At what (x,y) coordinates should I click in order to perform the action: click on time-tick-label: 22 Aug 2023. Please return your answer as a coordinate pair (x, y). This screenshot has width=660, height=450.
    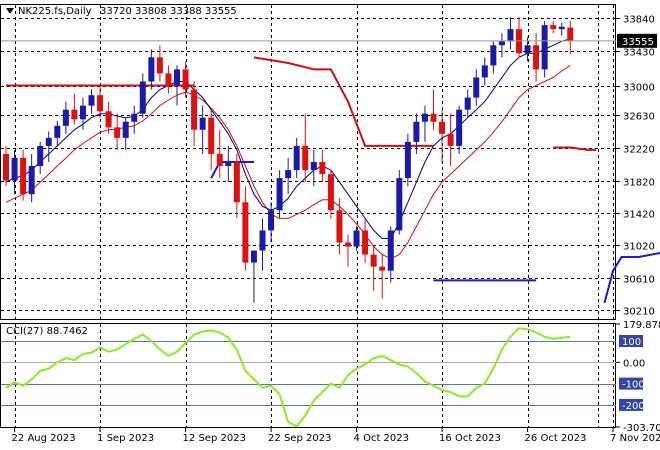
    Looking at the image, I should click on (44, 438).